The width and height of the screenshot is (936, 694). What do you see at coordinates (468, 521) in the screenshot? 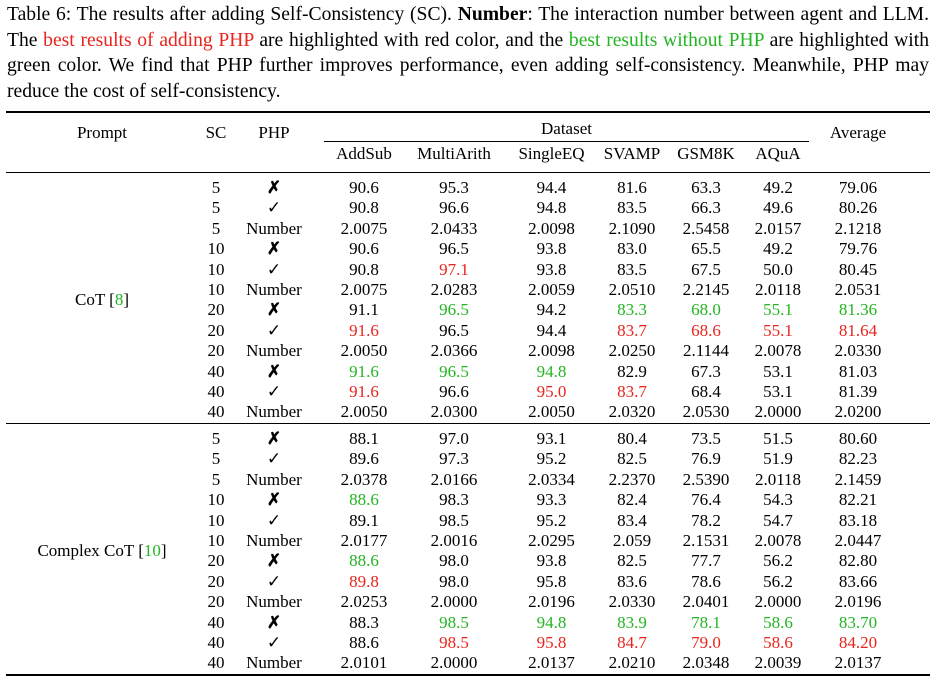
I see `table-row: 10 ✓ 89.1 98.5 95.2 83.4 78.2 54.7 83.18` at bounding box center [468, 521].